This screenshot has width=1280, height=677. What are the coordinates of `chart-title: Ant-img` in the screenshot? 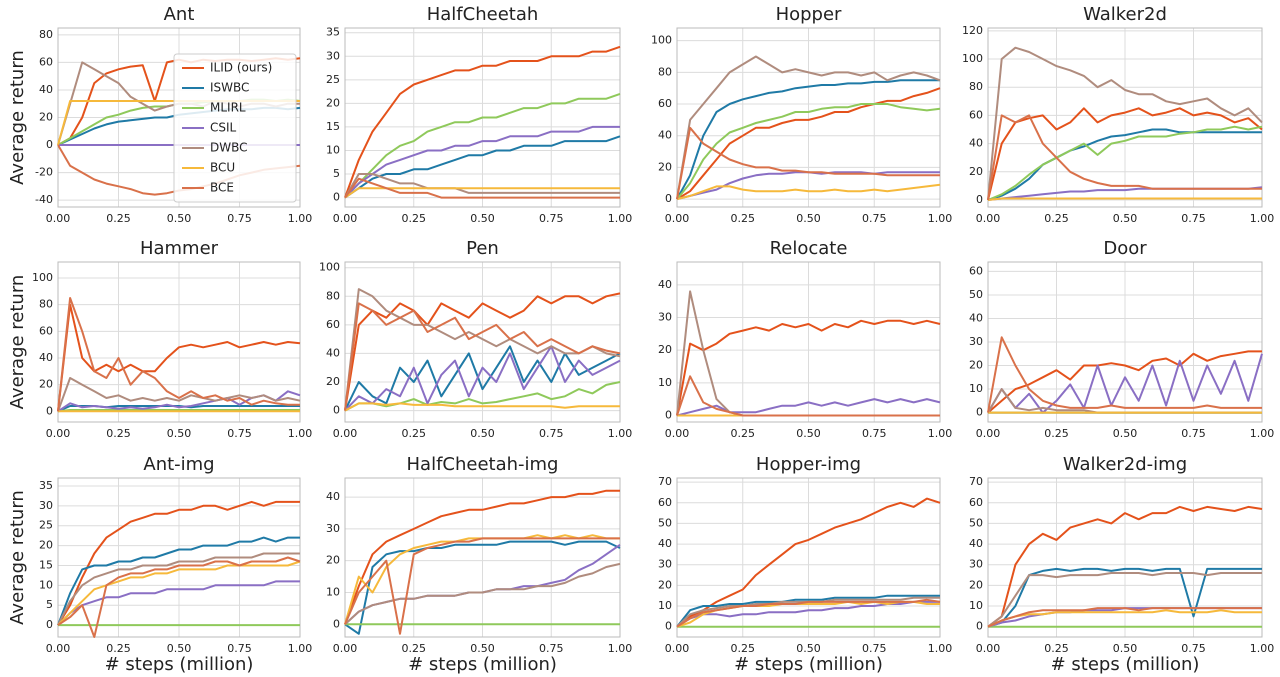 It's located at (178, 464).